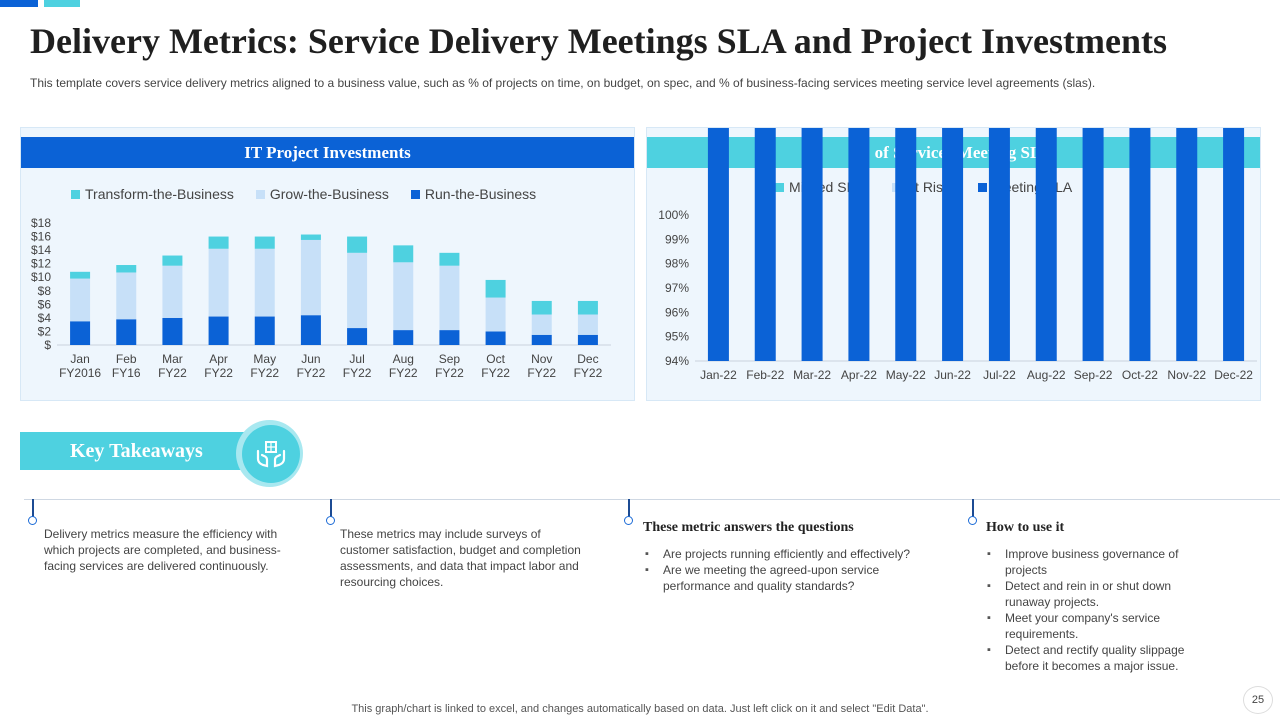 This screenshot has width=1280, height=720. I want to click on sla-x-tick-label: Mar-22, so click(812, 375).